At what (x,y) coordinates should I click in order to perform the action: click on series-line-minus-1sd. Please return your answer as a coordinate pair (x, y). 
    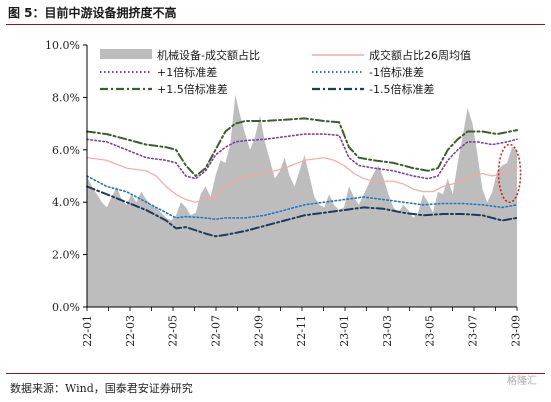
    Looking at the image, I should click on (302, 197).